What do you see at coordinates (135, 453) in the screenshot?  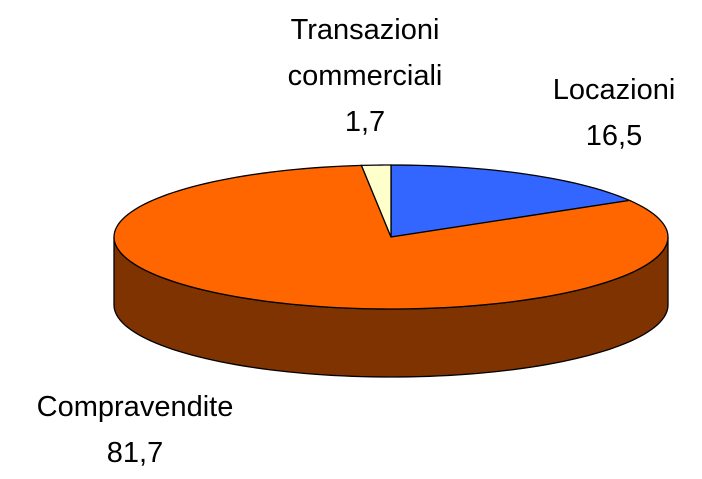 I see `value-label: 81,7` at bounding box center [135, 453].